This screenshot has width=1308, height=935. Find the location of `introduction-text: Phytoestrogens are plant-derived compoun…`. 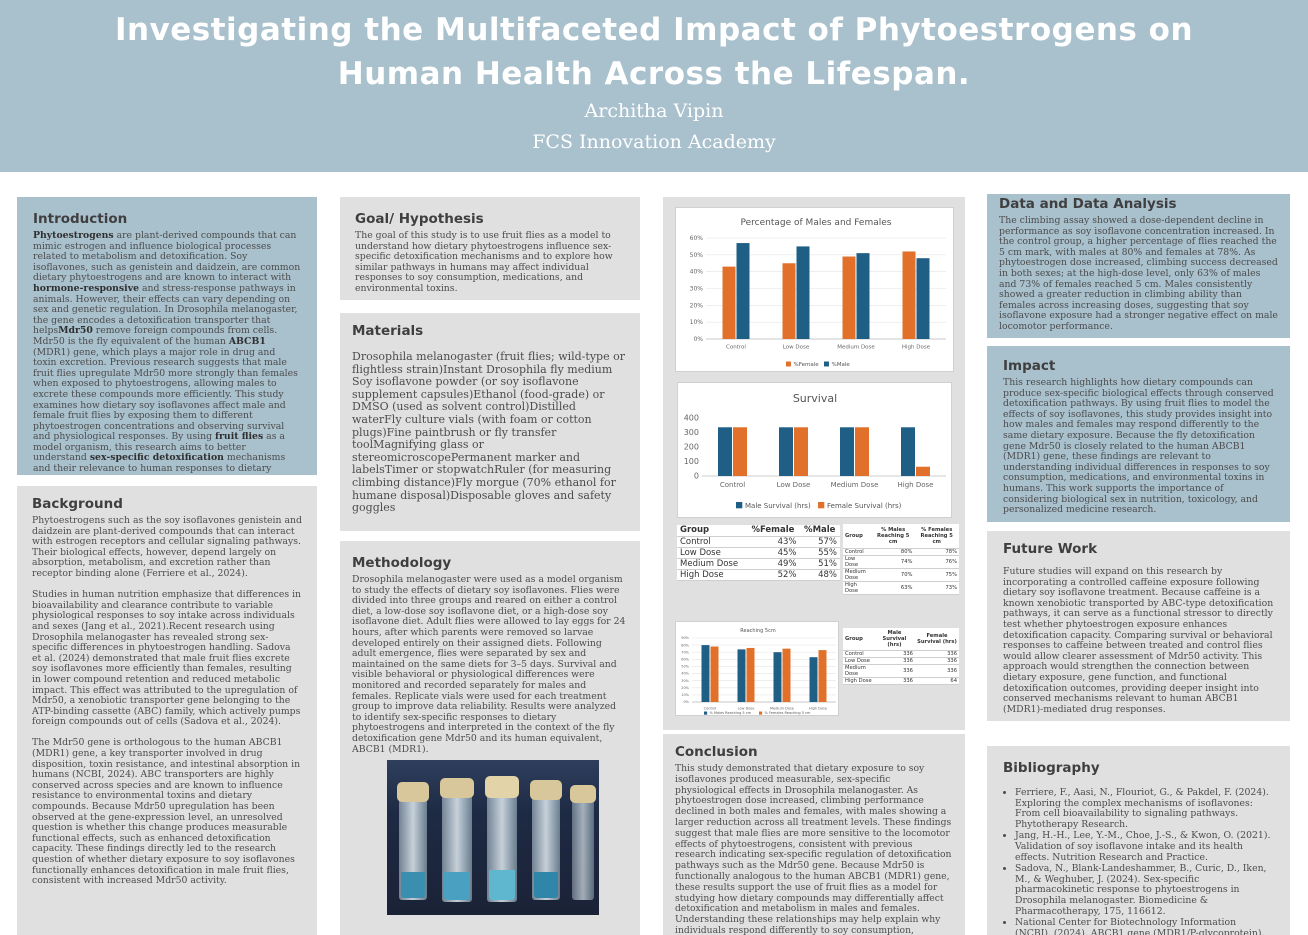

introduction-text: Phytoestrogens are plant-derived compoun… is located at coordinates (167, 352).